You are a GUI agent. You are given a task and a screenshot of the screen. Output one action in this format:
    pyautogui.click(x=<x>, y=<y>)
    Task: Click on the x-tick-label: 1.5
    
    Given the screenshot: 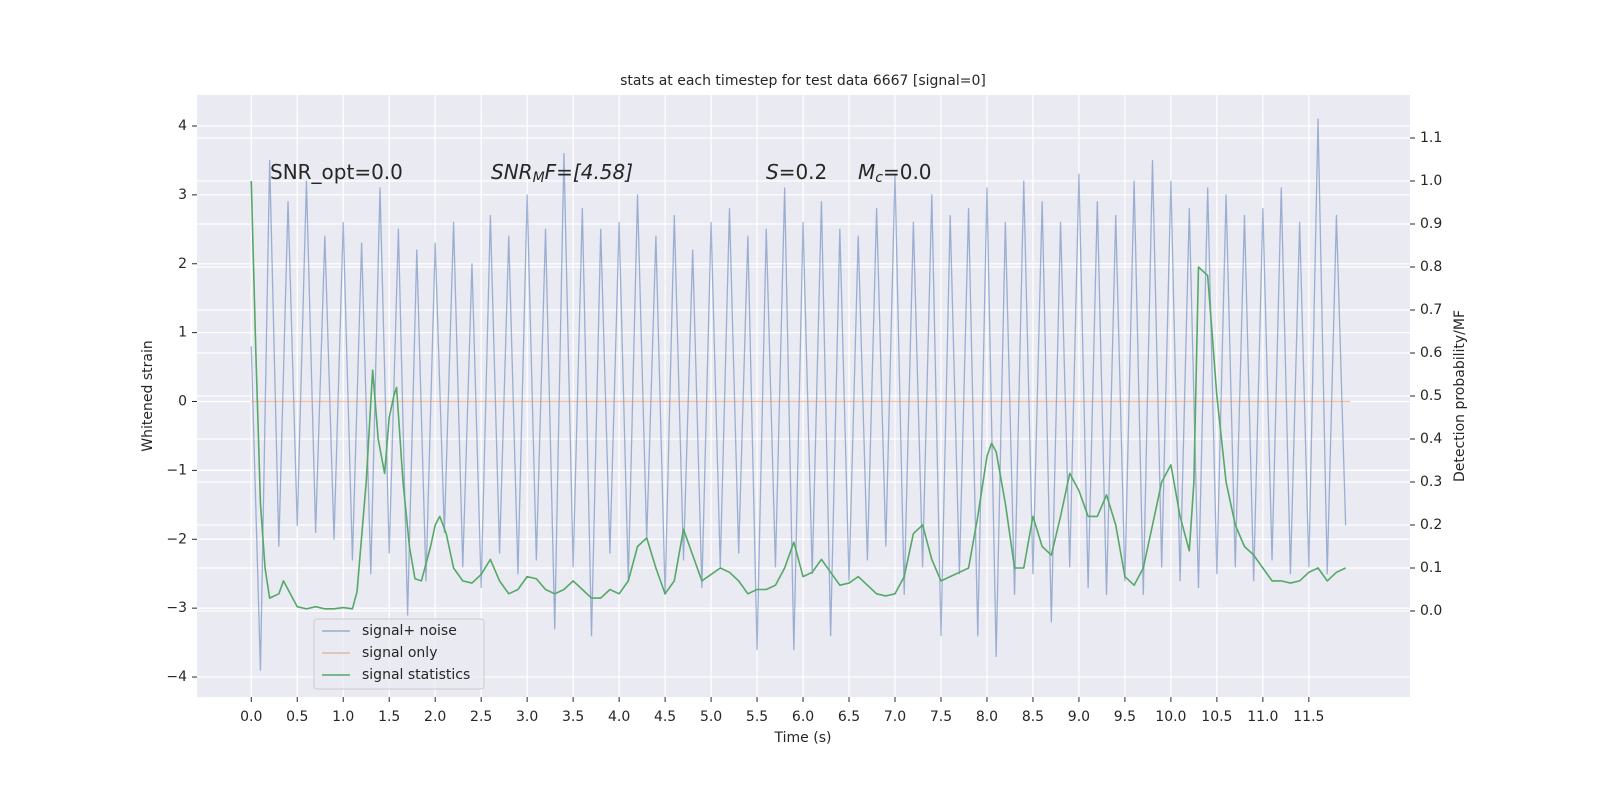 What is the action you would take?
    pyautogui.click(x=389, y=717)
    